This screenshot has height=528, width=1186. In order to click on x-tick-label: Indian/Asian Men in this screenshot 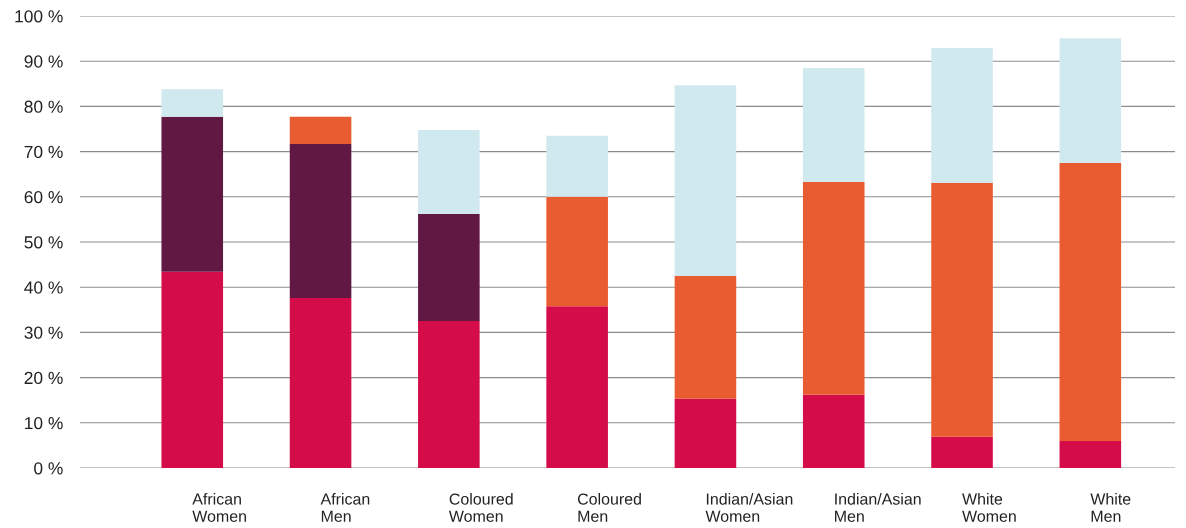, I will do `click(878, 507)`.